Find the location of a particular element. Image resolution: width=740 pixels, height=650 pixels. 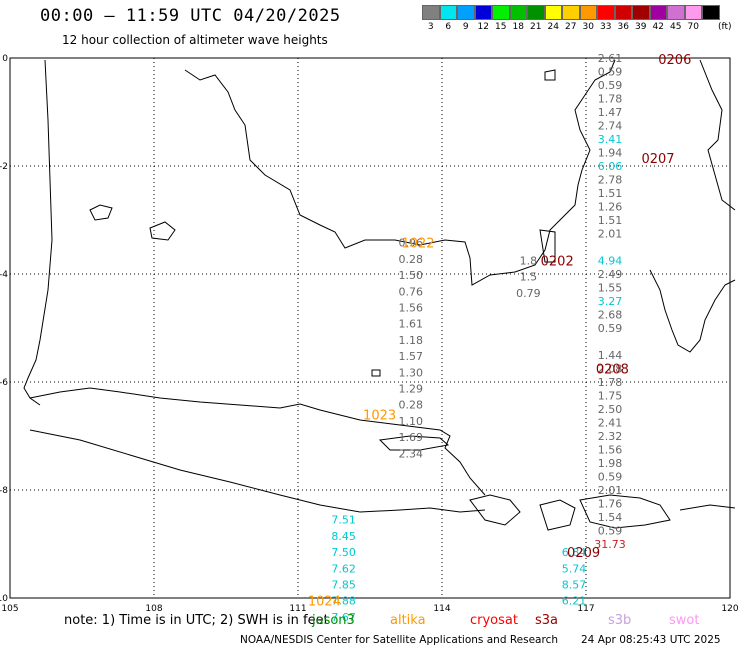

legend-label: 70 is located at coordinates (693, 27).